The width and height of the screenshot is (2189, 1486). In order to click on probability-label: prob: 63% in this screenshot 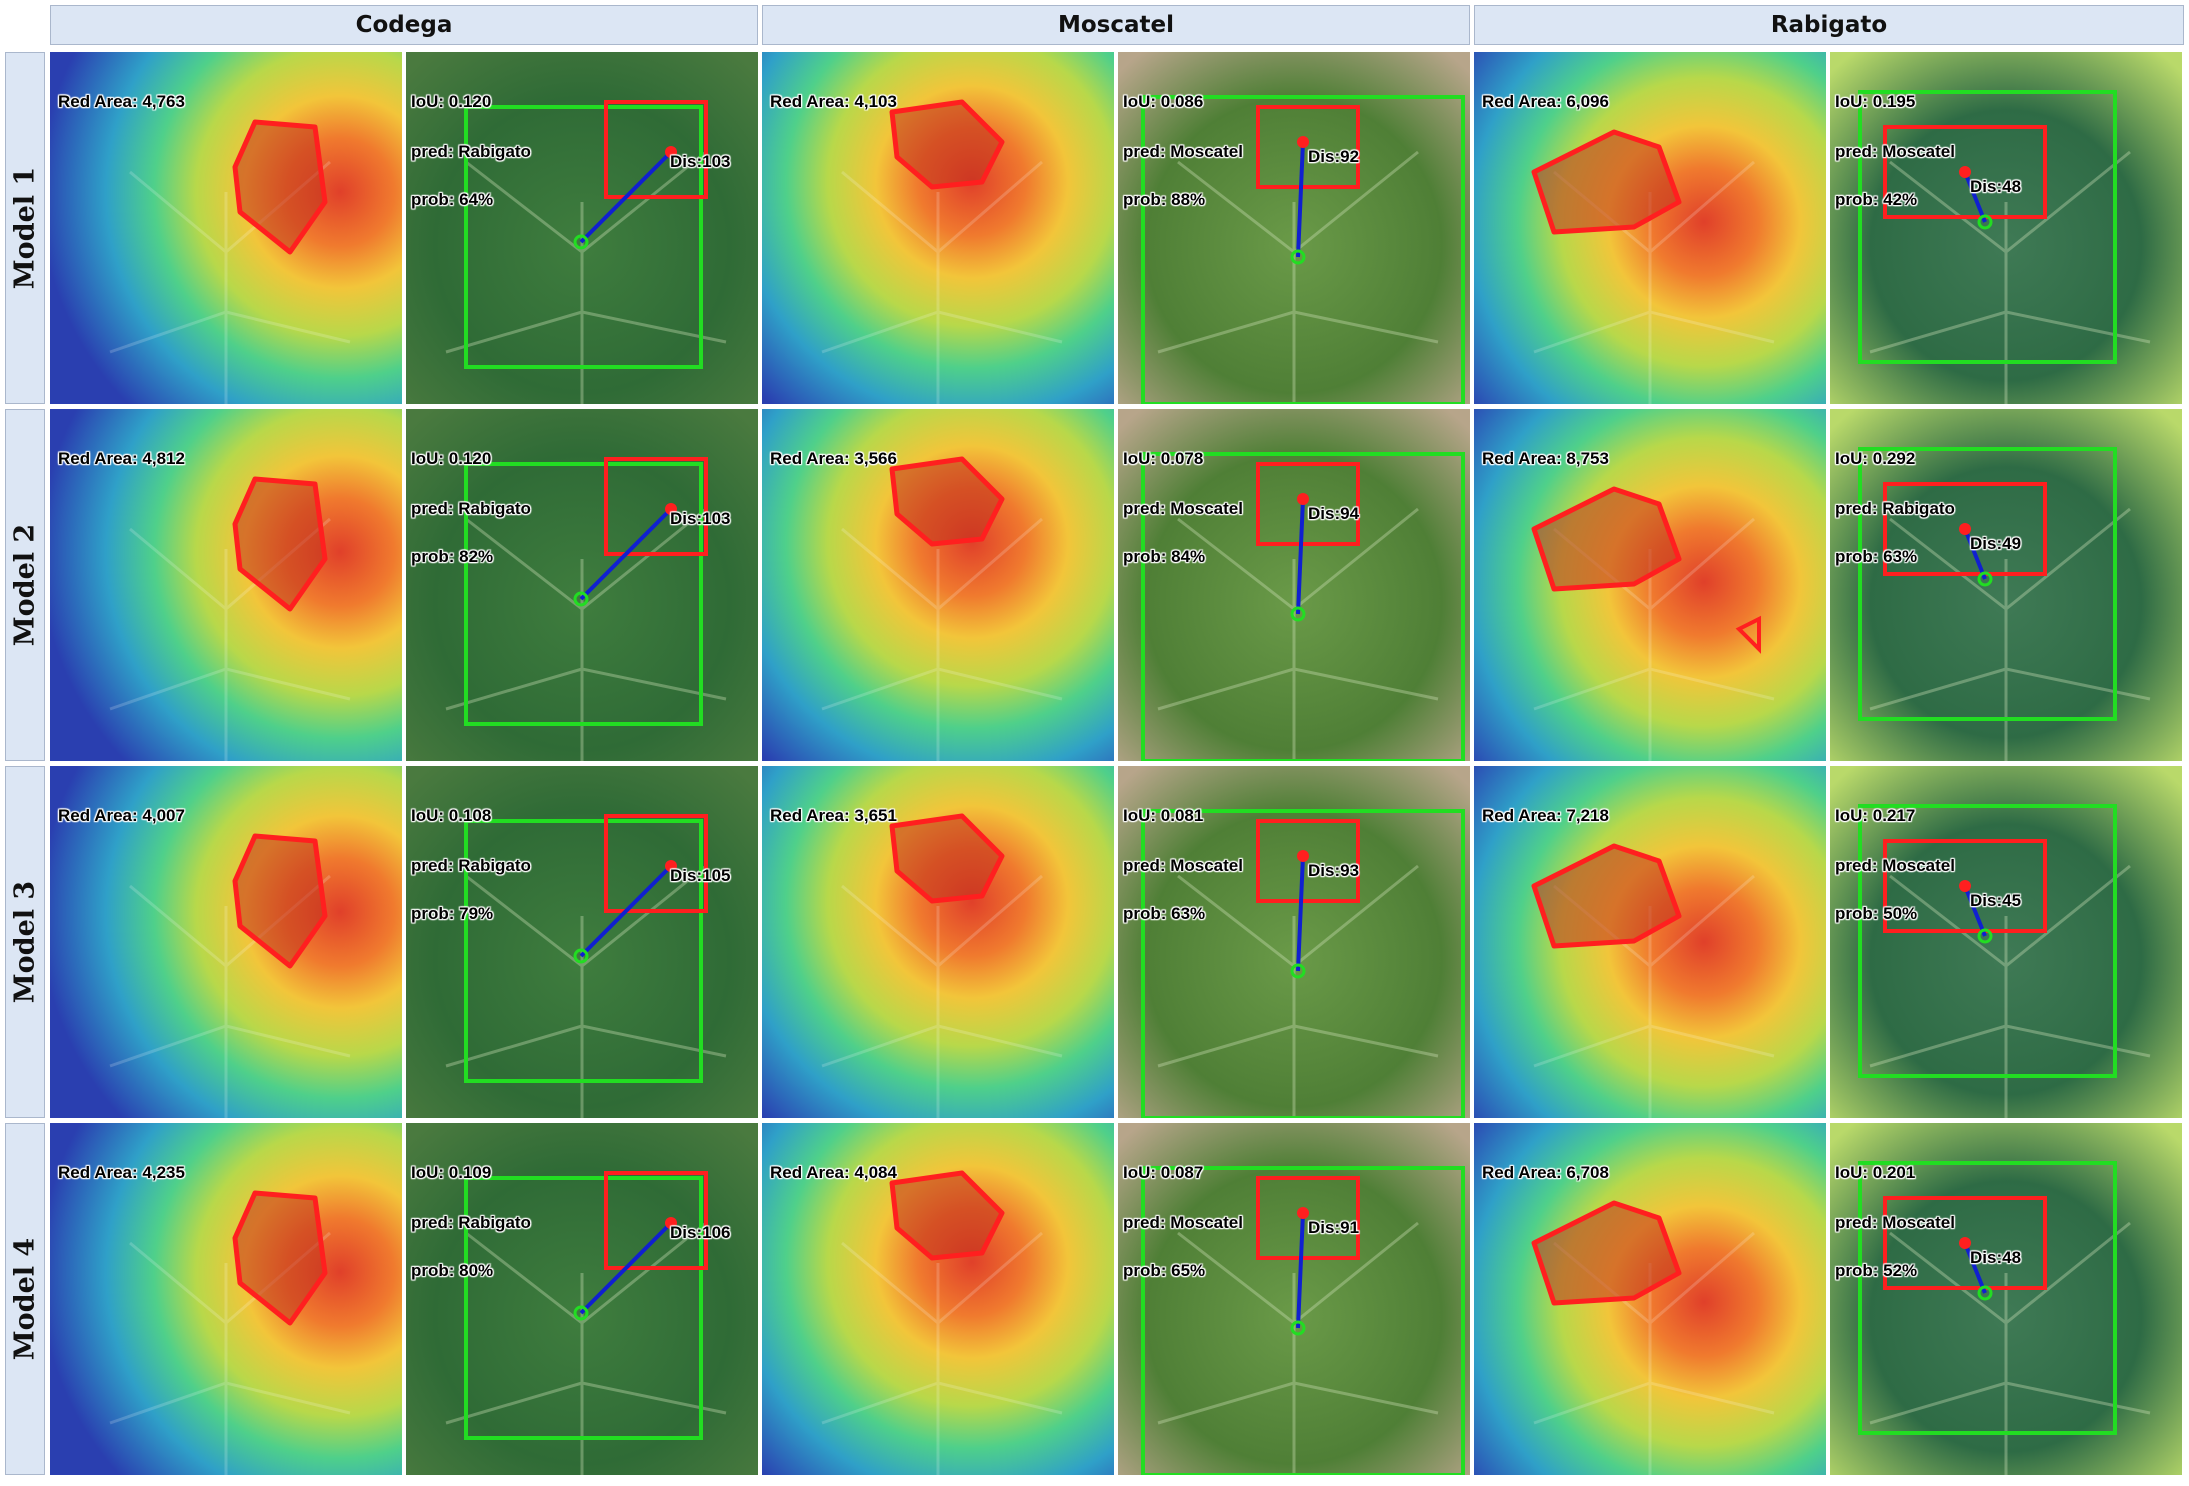, I will do `click(1164, 913)`.